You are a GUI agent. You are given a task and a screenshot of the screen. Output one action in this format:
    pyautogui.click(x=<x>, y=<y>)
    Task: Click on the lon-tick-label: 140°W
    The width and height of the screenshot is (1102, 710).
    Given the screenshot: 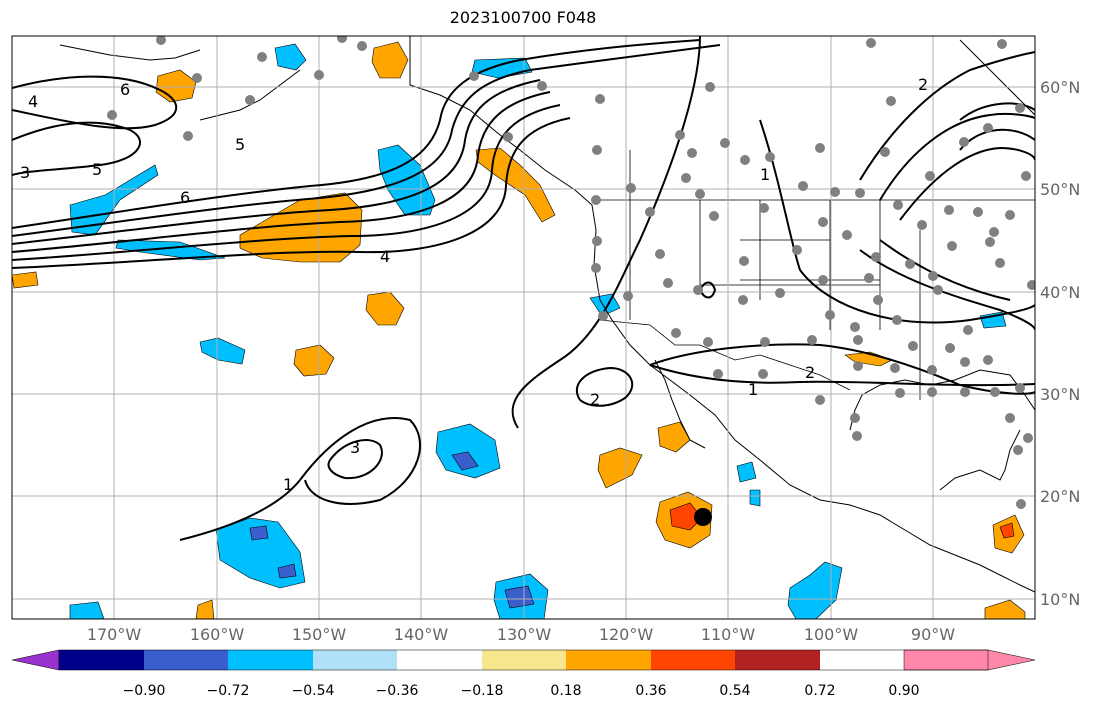 What is the action you would take?
    pyautogui.click(x=421, y=634)
    